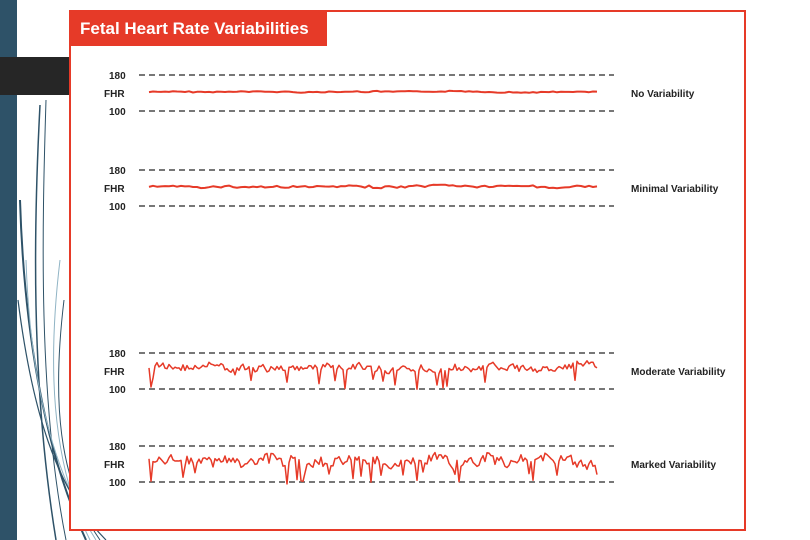 This screenshot has width=810, height=540. Describe the element at coordinates (38, 76) in the screenshot. I see `slide-dark-block` at that location.